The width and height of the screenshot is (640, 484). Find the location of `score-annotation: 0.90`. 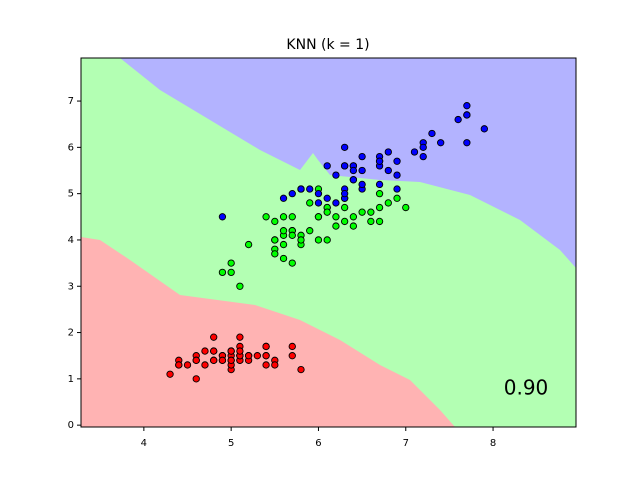

score-annotation: 0.90 is located at coordinates (526, 388).